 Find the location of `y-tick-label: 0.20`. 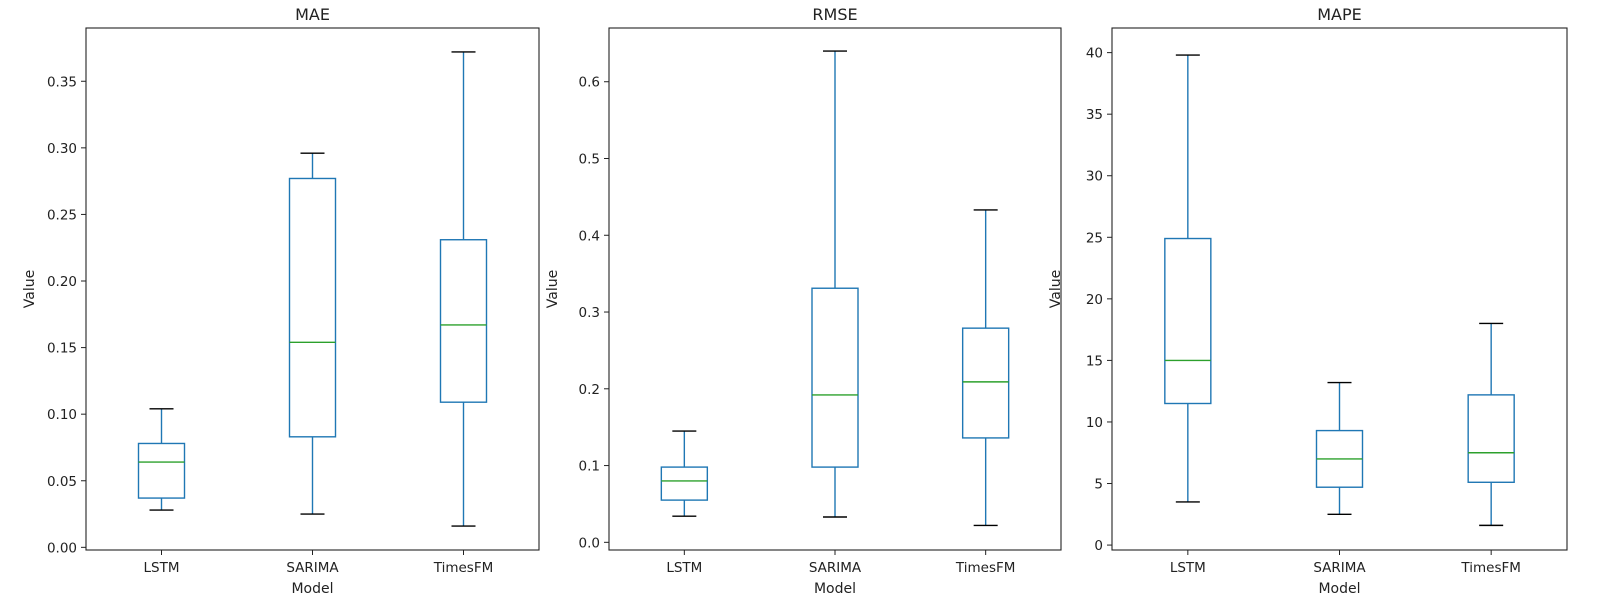

y-tick-label: 0.20 is located at coordinates (62, 282).